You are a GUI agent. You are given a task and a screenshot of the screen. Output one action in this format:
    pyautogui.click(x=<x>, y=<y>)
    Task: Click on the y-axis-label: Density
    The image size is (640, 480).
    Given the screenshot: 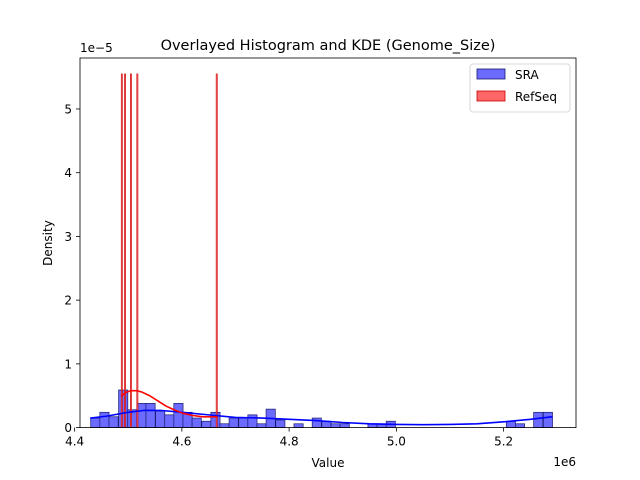 What is the action you would take?
    pyautogui.click(x=48, y=243)
    